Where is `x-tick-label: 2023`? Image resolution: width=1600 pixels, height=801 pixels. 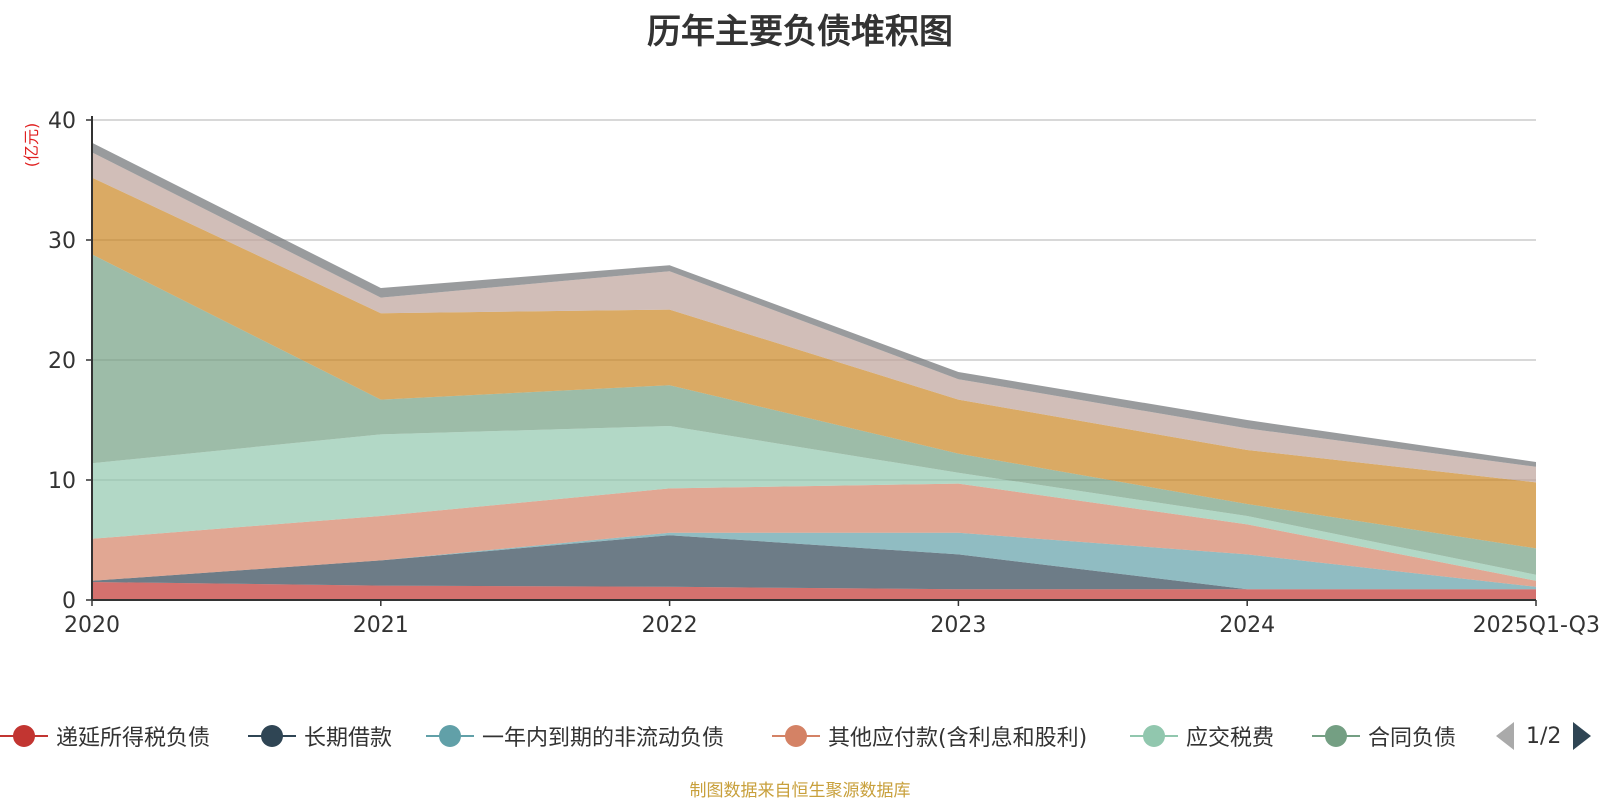 x-tick-label: 2023 is located at coordinates (958, 625).